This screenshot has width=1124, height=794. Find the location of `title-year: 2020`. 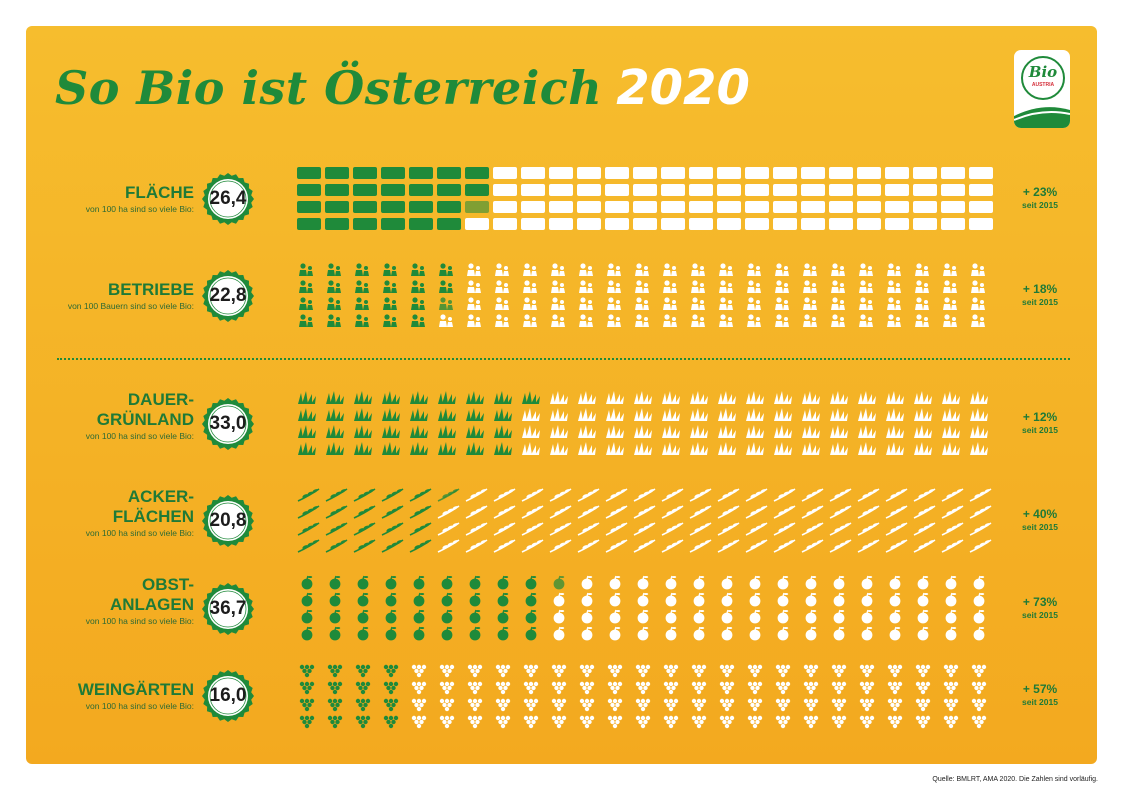

title-year: 2020 is located at coordinates (683, 88).